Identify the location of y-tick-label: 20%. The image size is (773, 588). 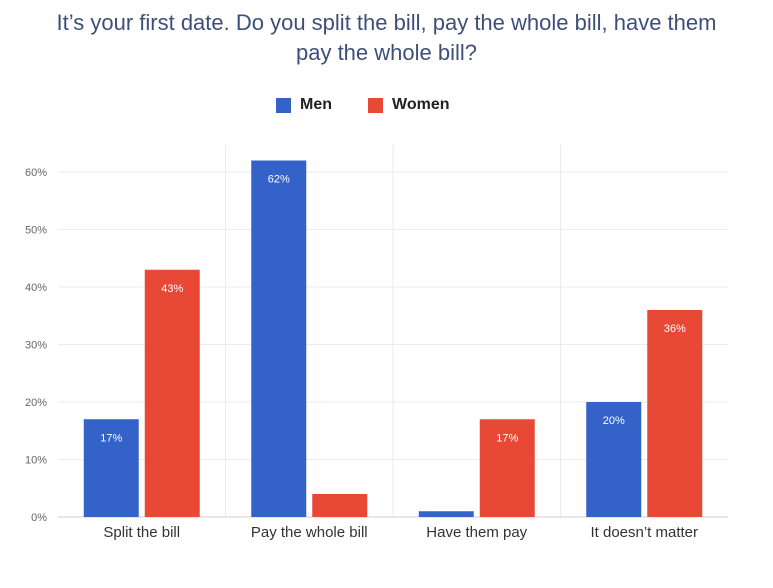
(36, 403).